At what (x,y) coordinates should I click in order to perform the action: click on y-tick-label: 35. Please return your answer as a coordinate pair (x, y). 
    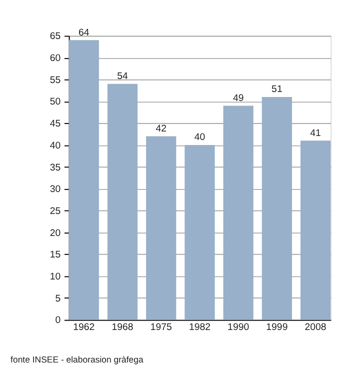
    Looking at the image, I should click on (55, 168).